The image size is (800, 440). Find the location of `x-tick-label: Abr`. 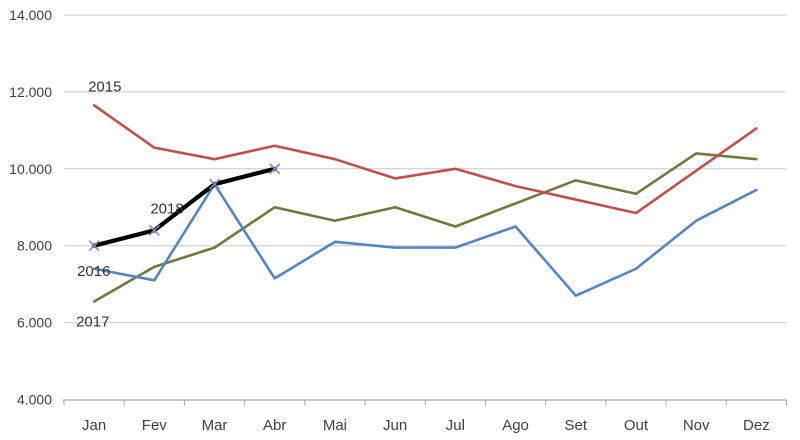

x-tick-label: Abr is located at coordinates (274, 425).